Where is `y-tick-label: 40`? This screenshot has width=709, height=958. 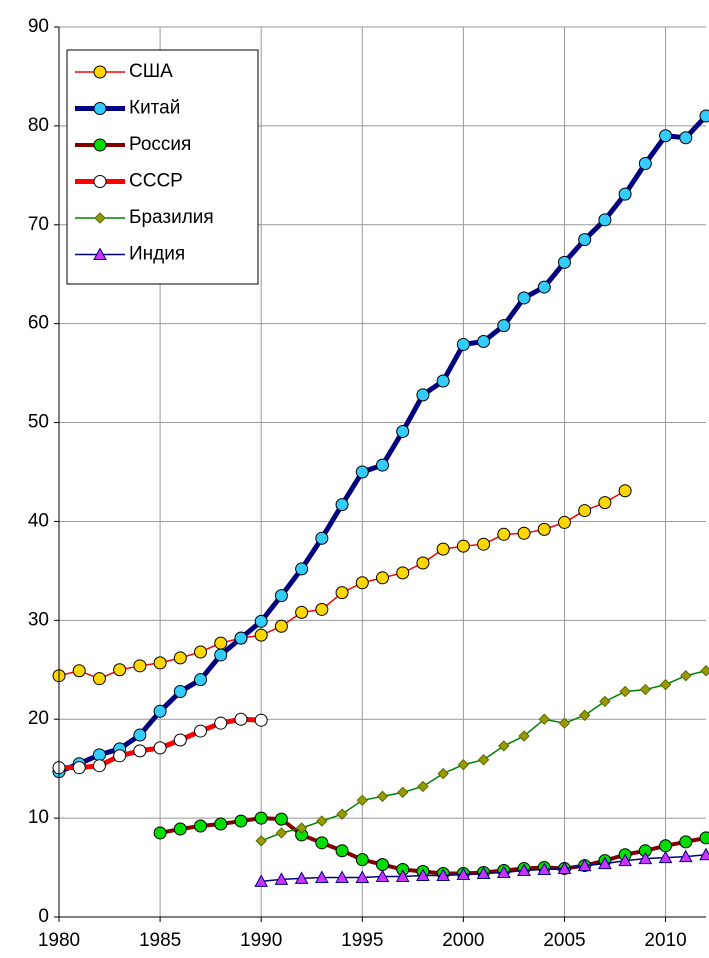 y-tick-label: 40 is located at coordinates (38, 520).